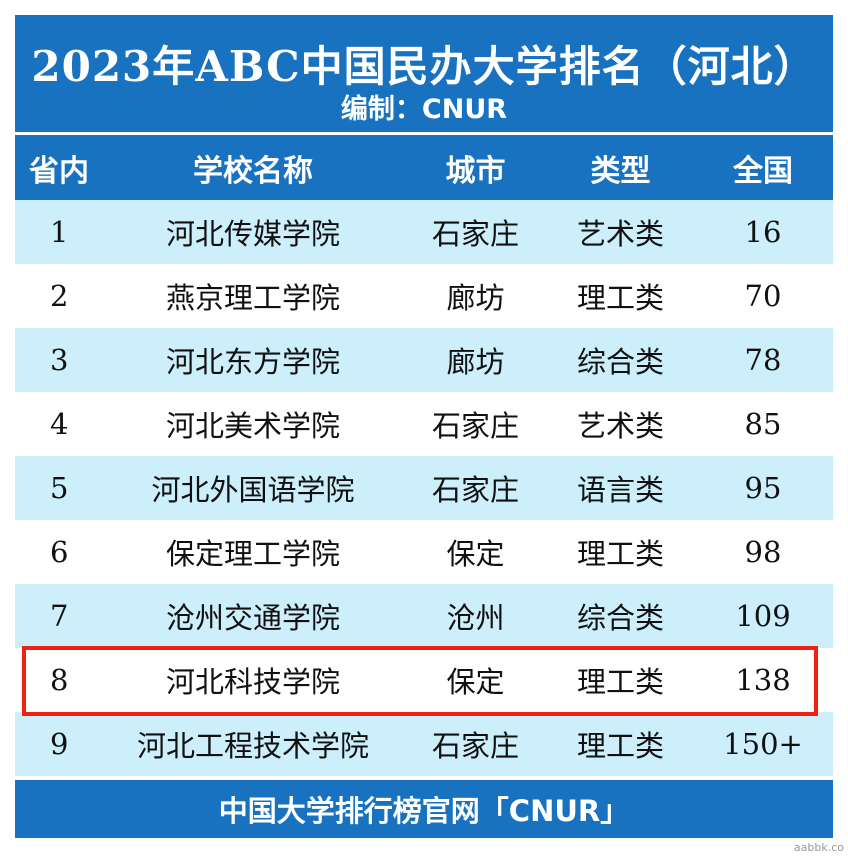 Image resolution: width=848 pixels, height=858 pixels. What do you see at coordinates (763, 424) in the screenshot?
I see `cell-national: 85` at bounding box center [763, 424].